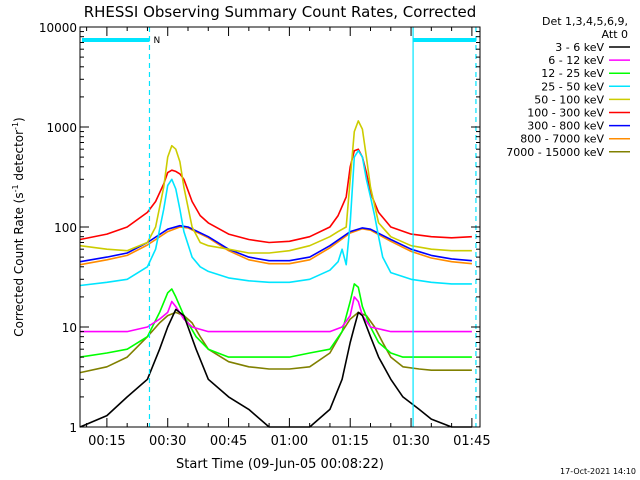 Image resolution: width=640 pixels, height=480 pixels. What do you see at coordinates (15, 126) in the screenshot?
I see `y-axis-label-sup-2: -1` at bounding box center [15, 126].